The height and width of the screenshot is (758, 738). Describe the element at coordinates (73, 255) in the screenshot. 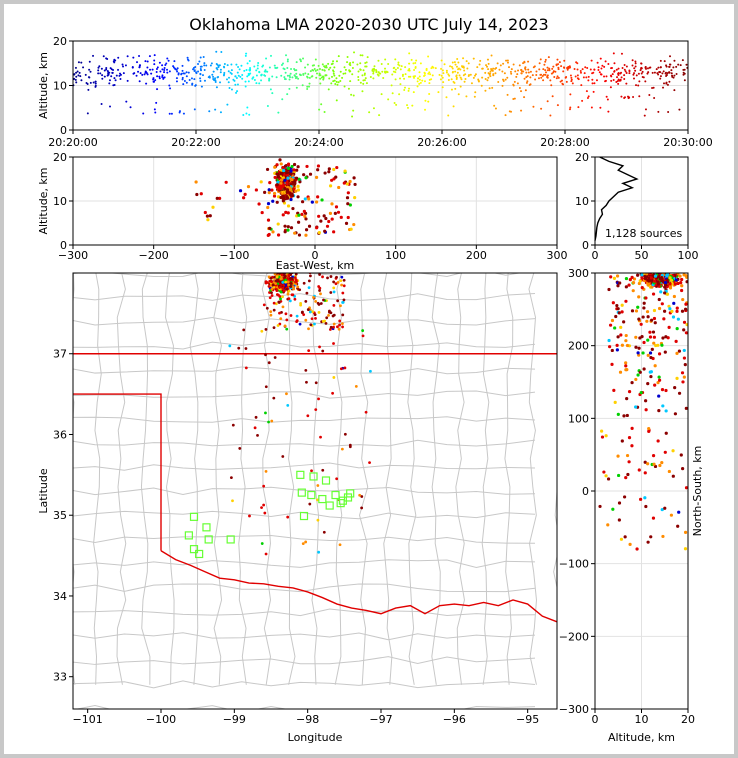

I see `x-tick-label: −300` at that location.